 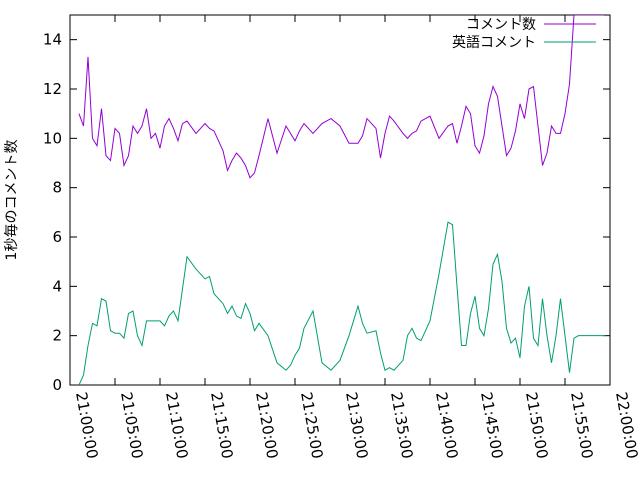 I want to click on x-tick-label: 21:50:00, so click(x=536, y=425).